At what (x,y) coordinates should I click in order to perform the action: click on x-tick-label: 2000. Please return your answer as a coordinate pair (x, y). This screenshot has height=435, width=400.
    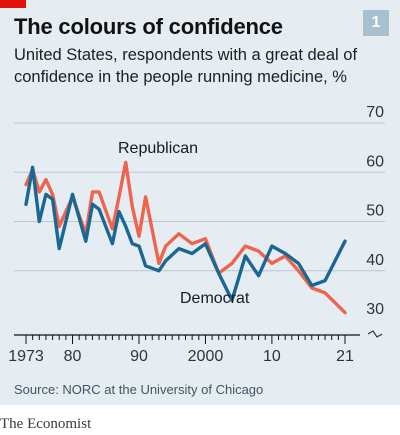
    Looking at the image, I should click on (206, 356).